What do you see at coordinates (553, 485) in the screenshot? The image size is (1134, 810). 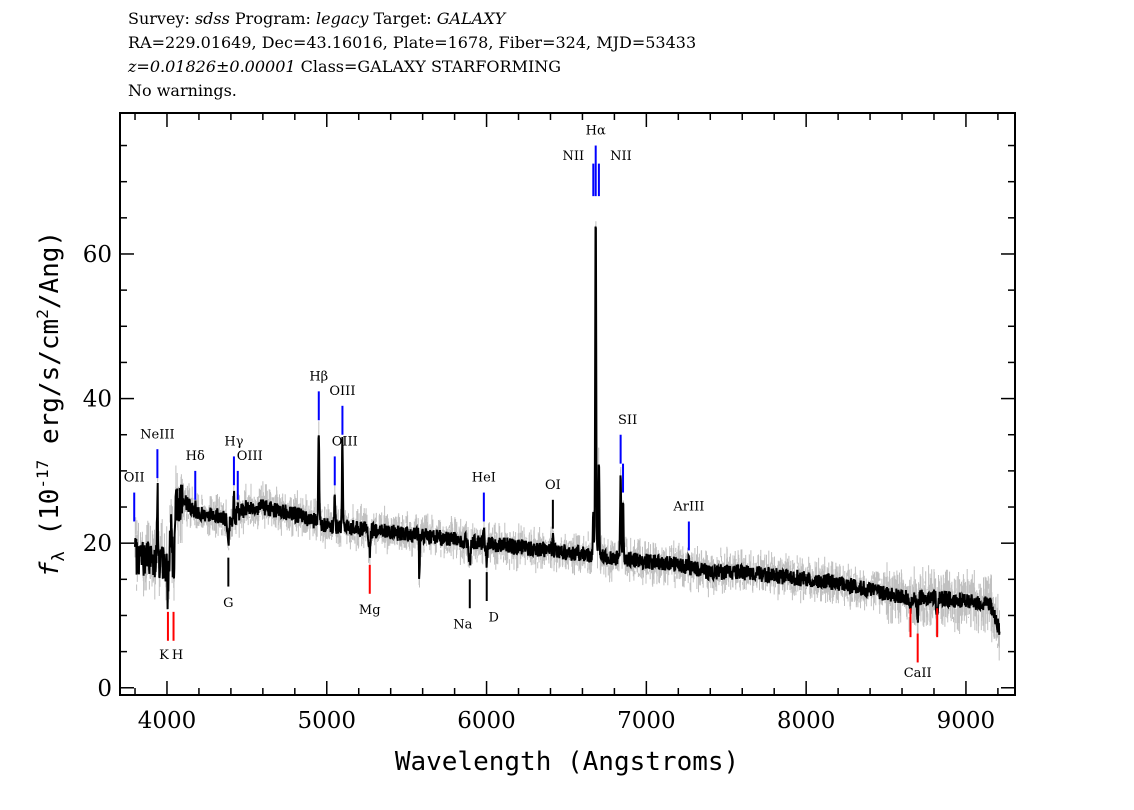 I see `line-label: OI` at bounding box center [553, 485].